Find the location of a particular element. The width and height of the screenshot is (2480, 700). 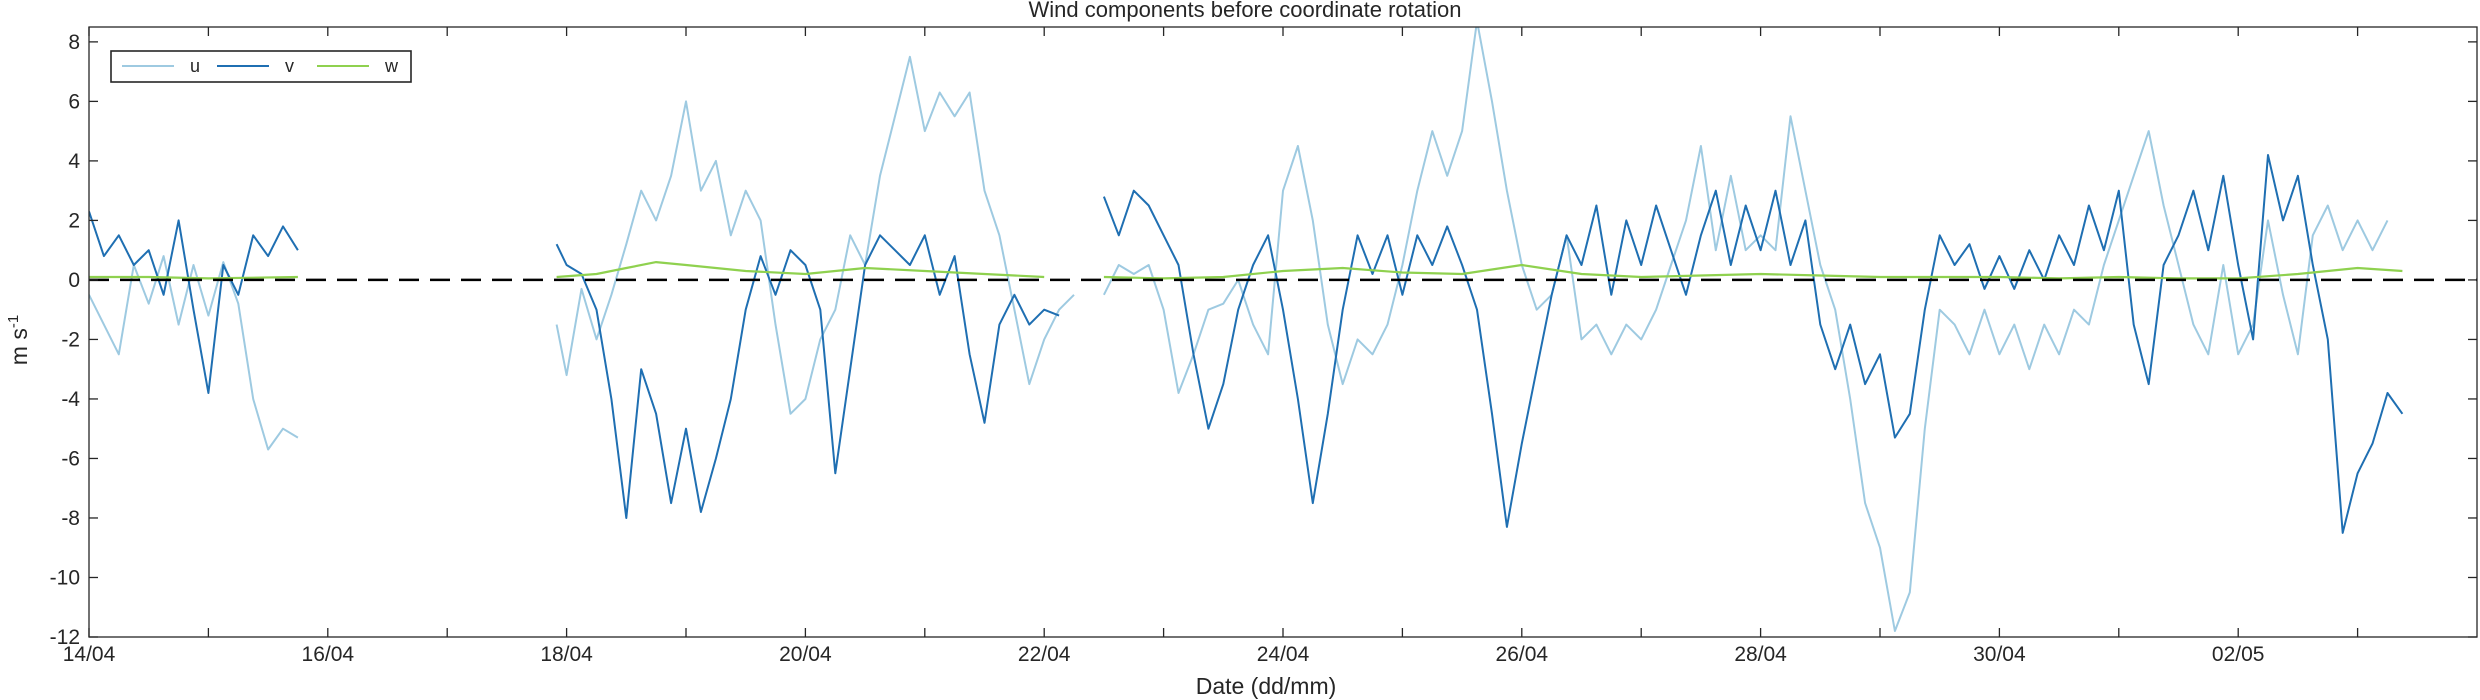

y-tick-label: 2 is located at coordinates (74, 220).